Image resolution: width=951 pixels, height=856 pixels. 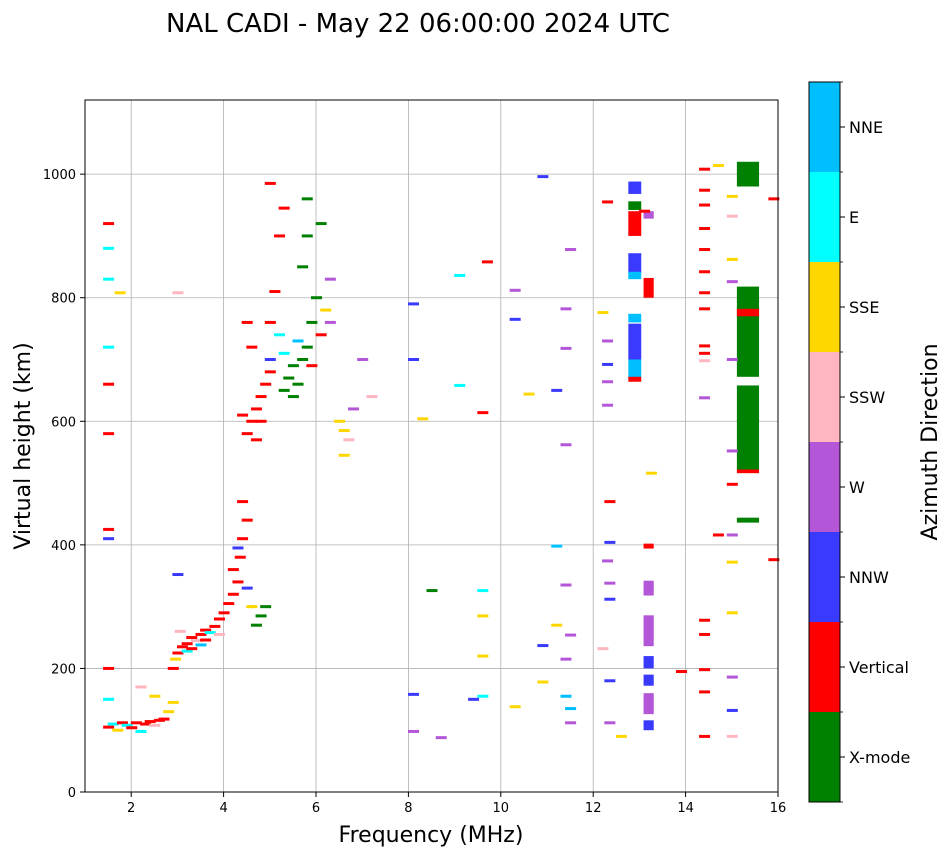 What do you see at coordinates (854, 217) in the screenshot?
I see `colorbar-label-E: E` at bounding box center [854, 217].